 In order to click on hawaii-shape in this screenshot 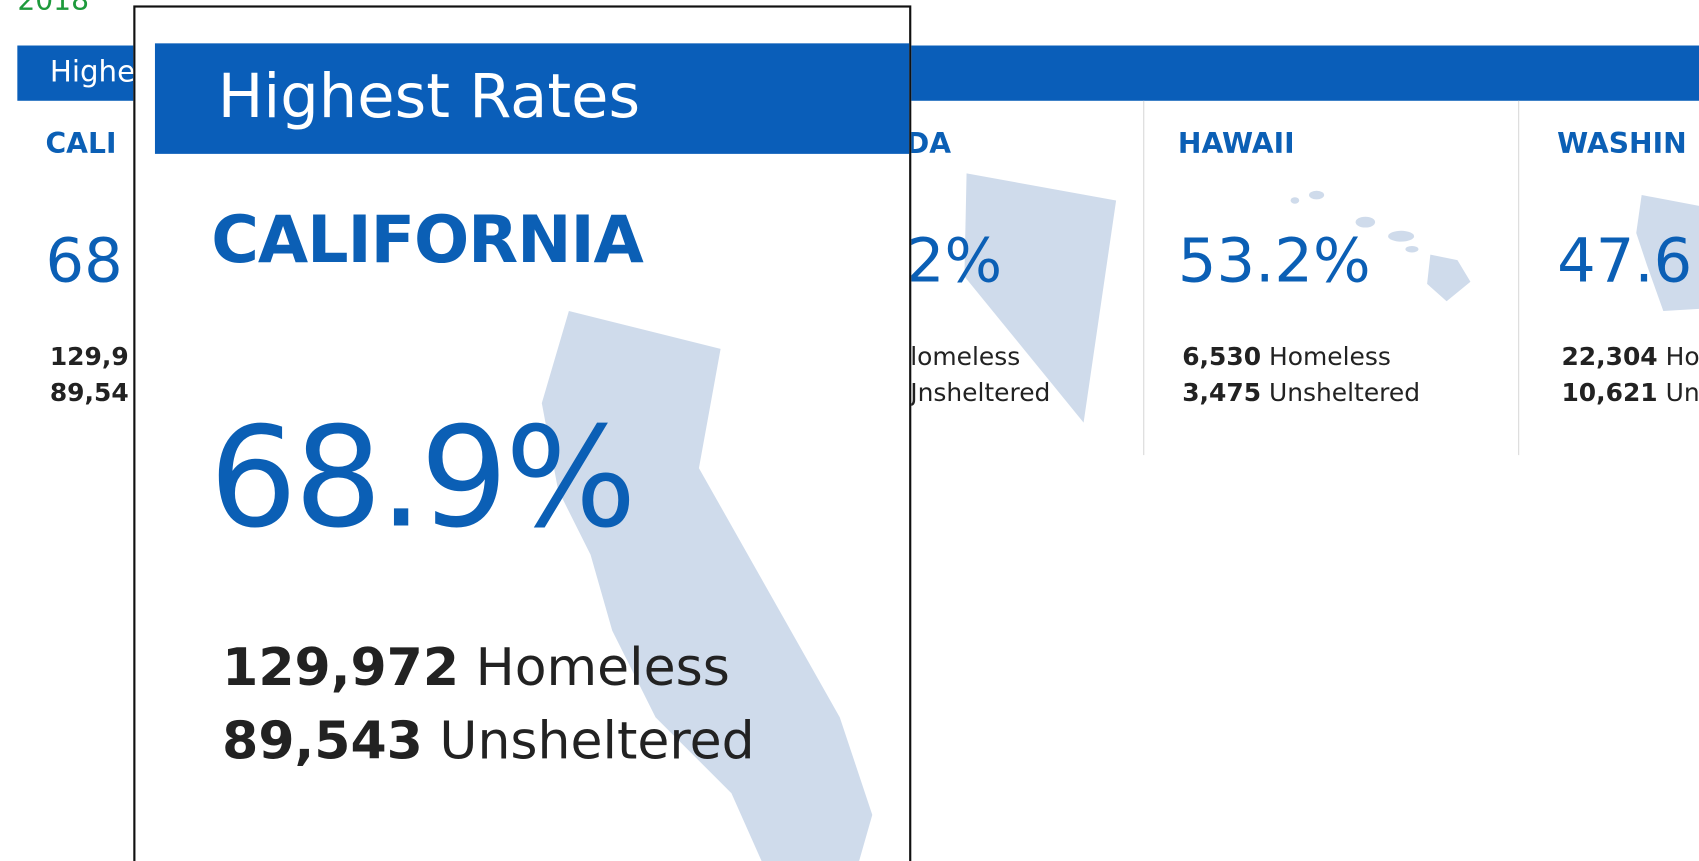, I will do `click(1380, 246)`.